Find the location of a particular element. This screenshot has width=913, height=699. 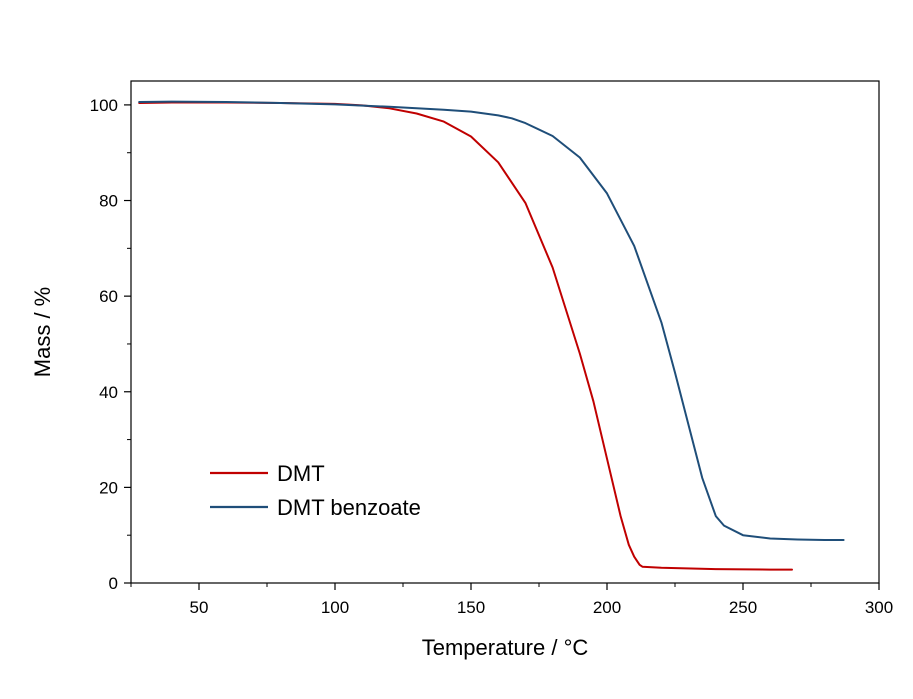

y-tick-label: 40 is located at coordinates (108, 392).